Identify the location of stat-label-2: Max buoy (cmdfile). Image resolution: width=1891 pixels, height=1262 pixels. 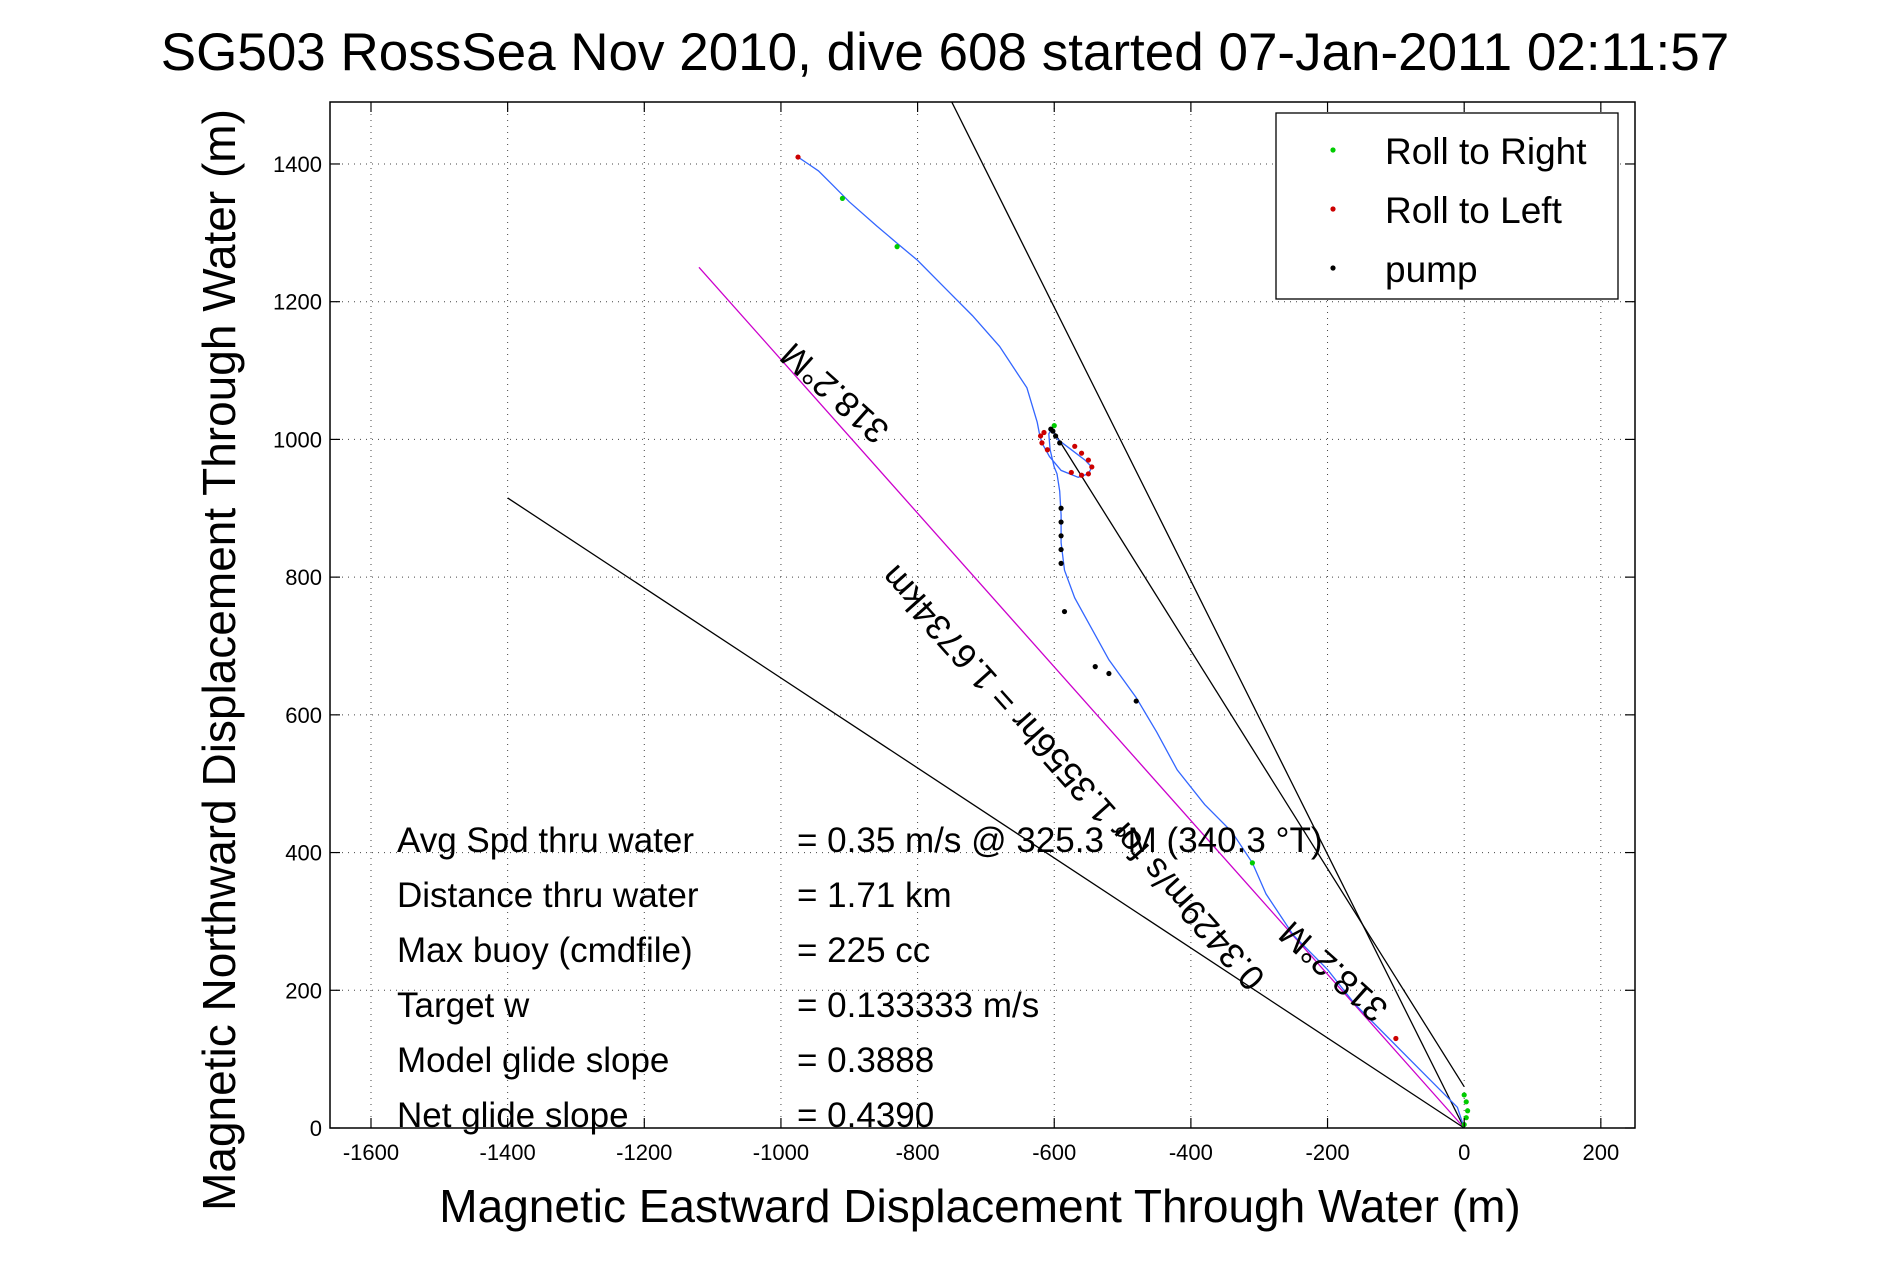
(545, 950).